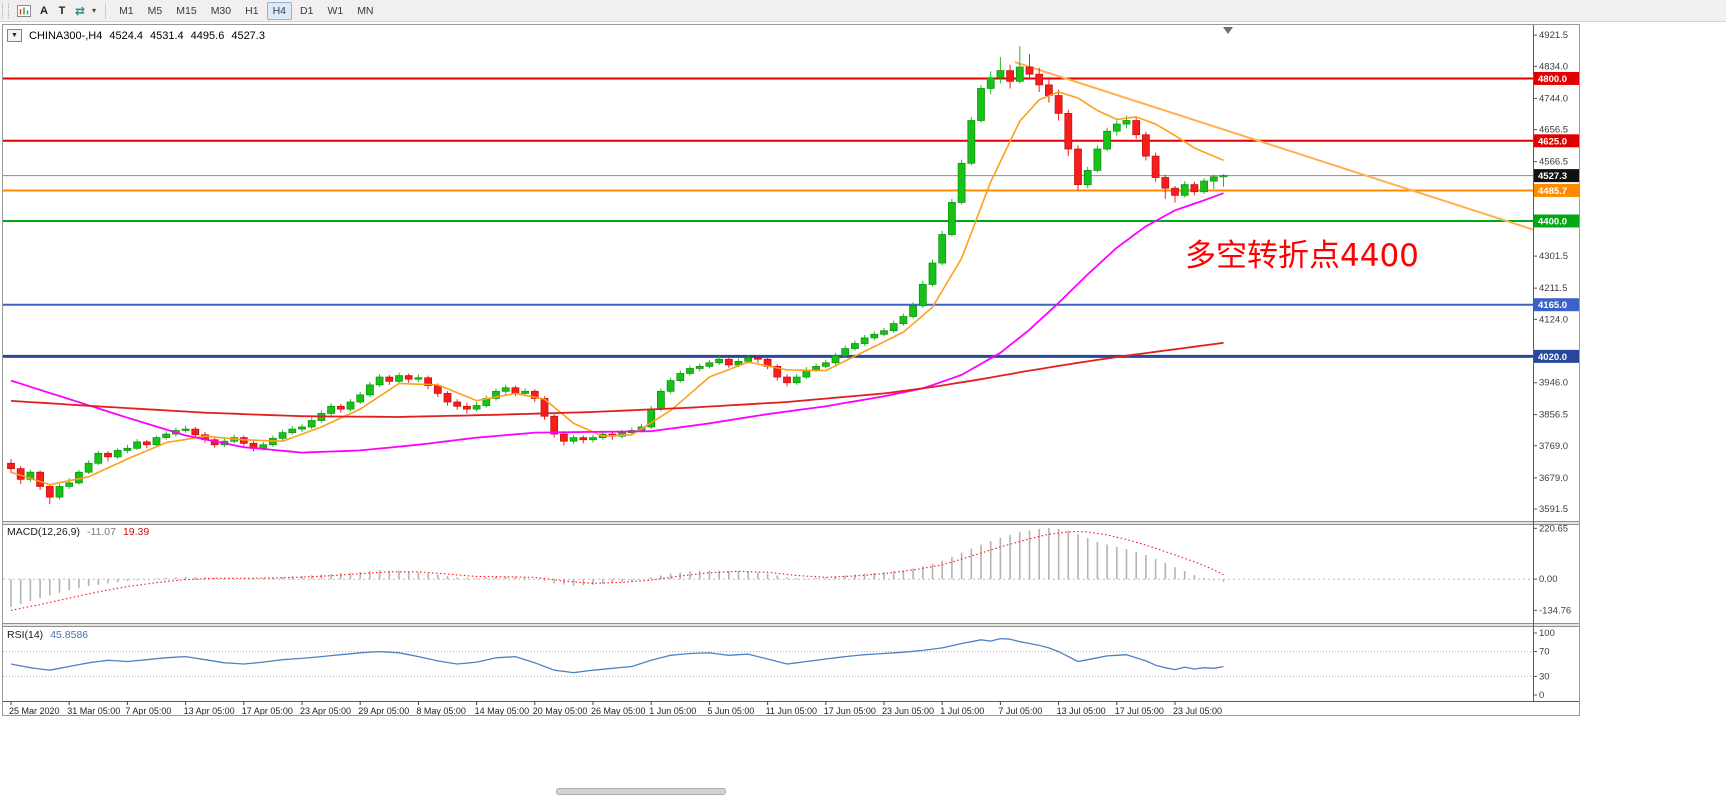 The width and height of the screenshot is (1726, 796). I want to click on cycle-dropdown-button: ▾, so click(94, 11).